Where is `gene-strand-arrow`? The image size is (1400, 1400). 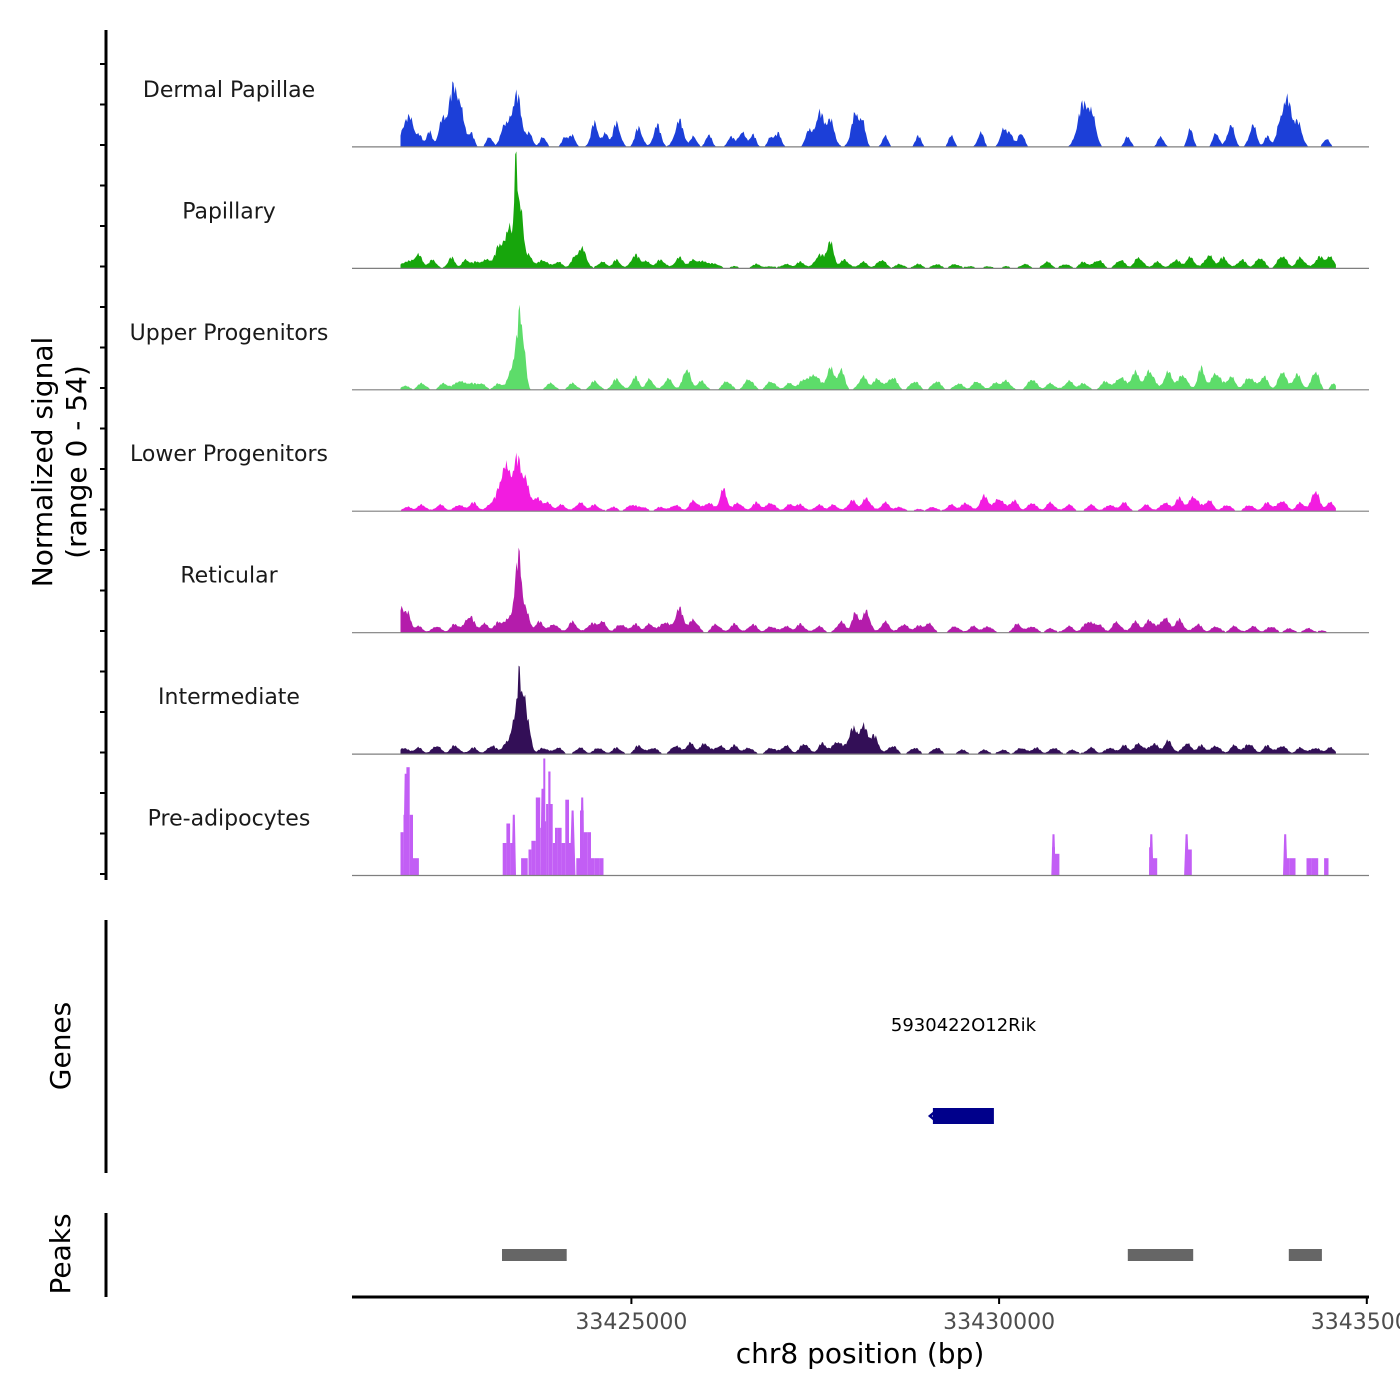 gene-strand-arrow is located at coordinates (932, 1116).